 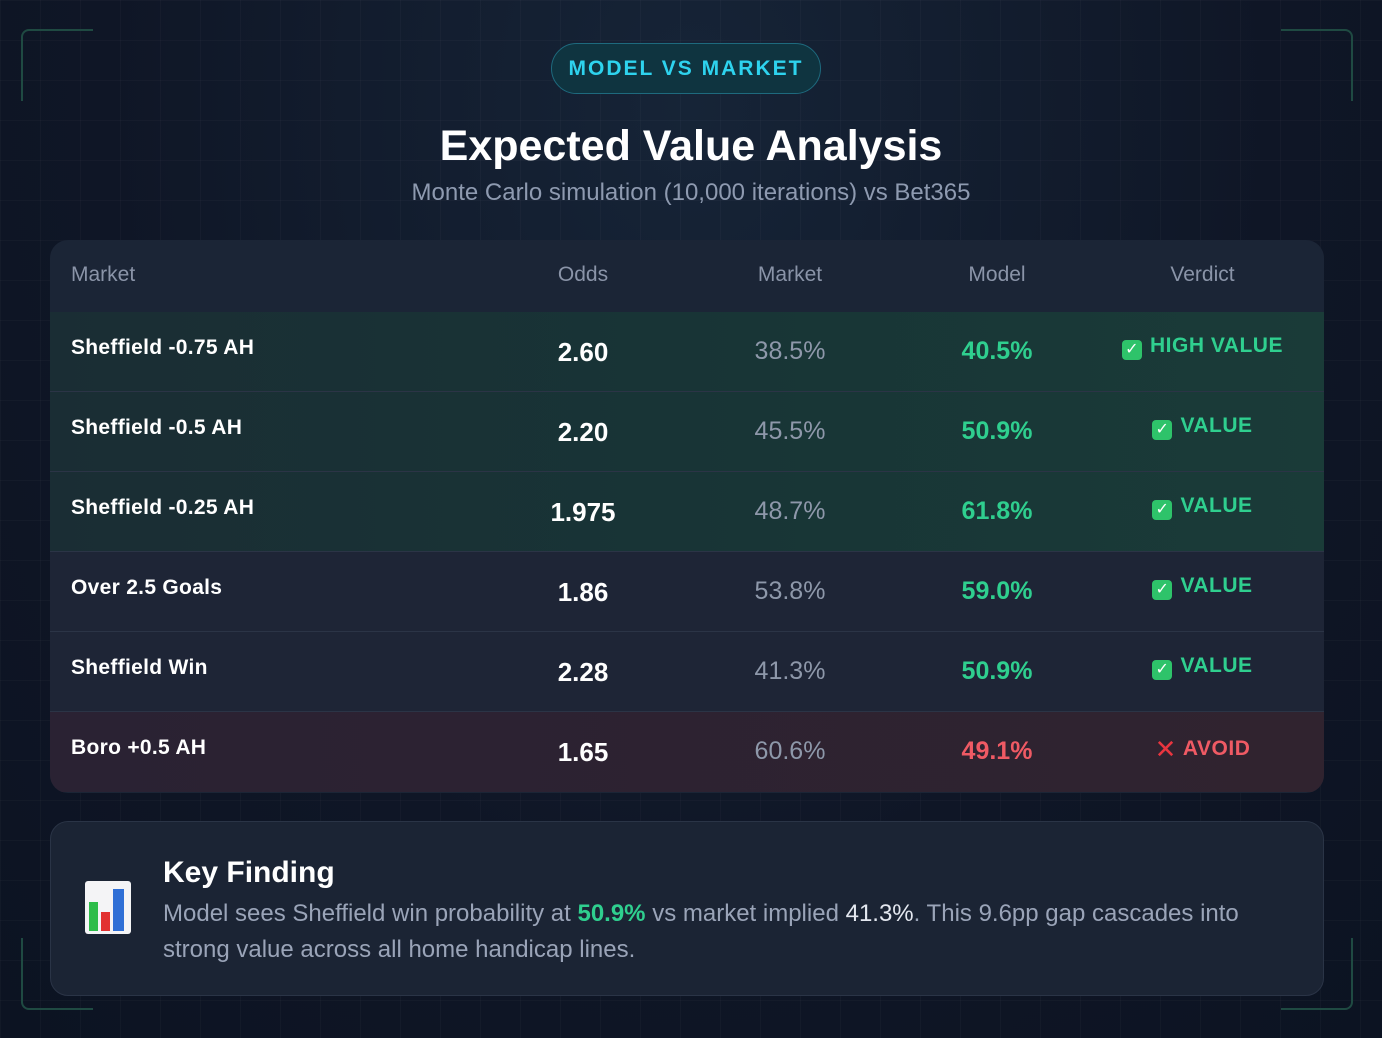 What do you see at coordinates (790, 274) in the screenshot?
I see `header-implied: Market` at bounding box center [790, 274].